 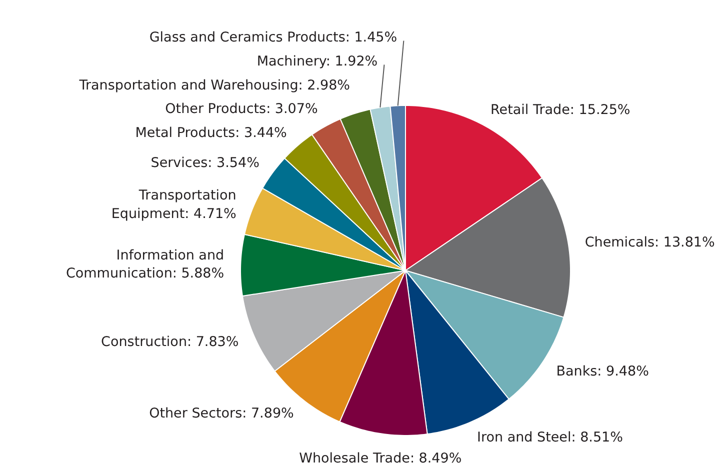 I want to click on slice-label: Other Products: 3.07%, so click(x=241, y=109).